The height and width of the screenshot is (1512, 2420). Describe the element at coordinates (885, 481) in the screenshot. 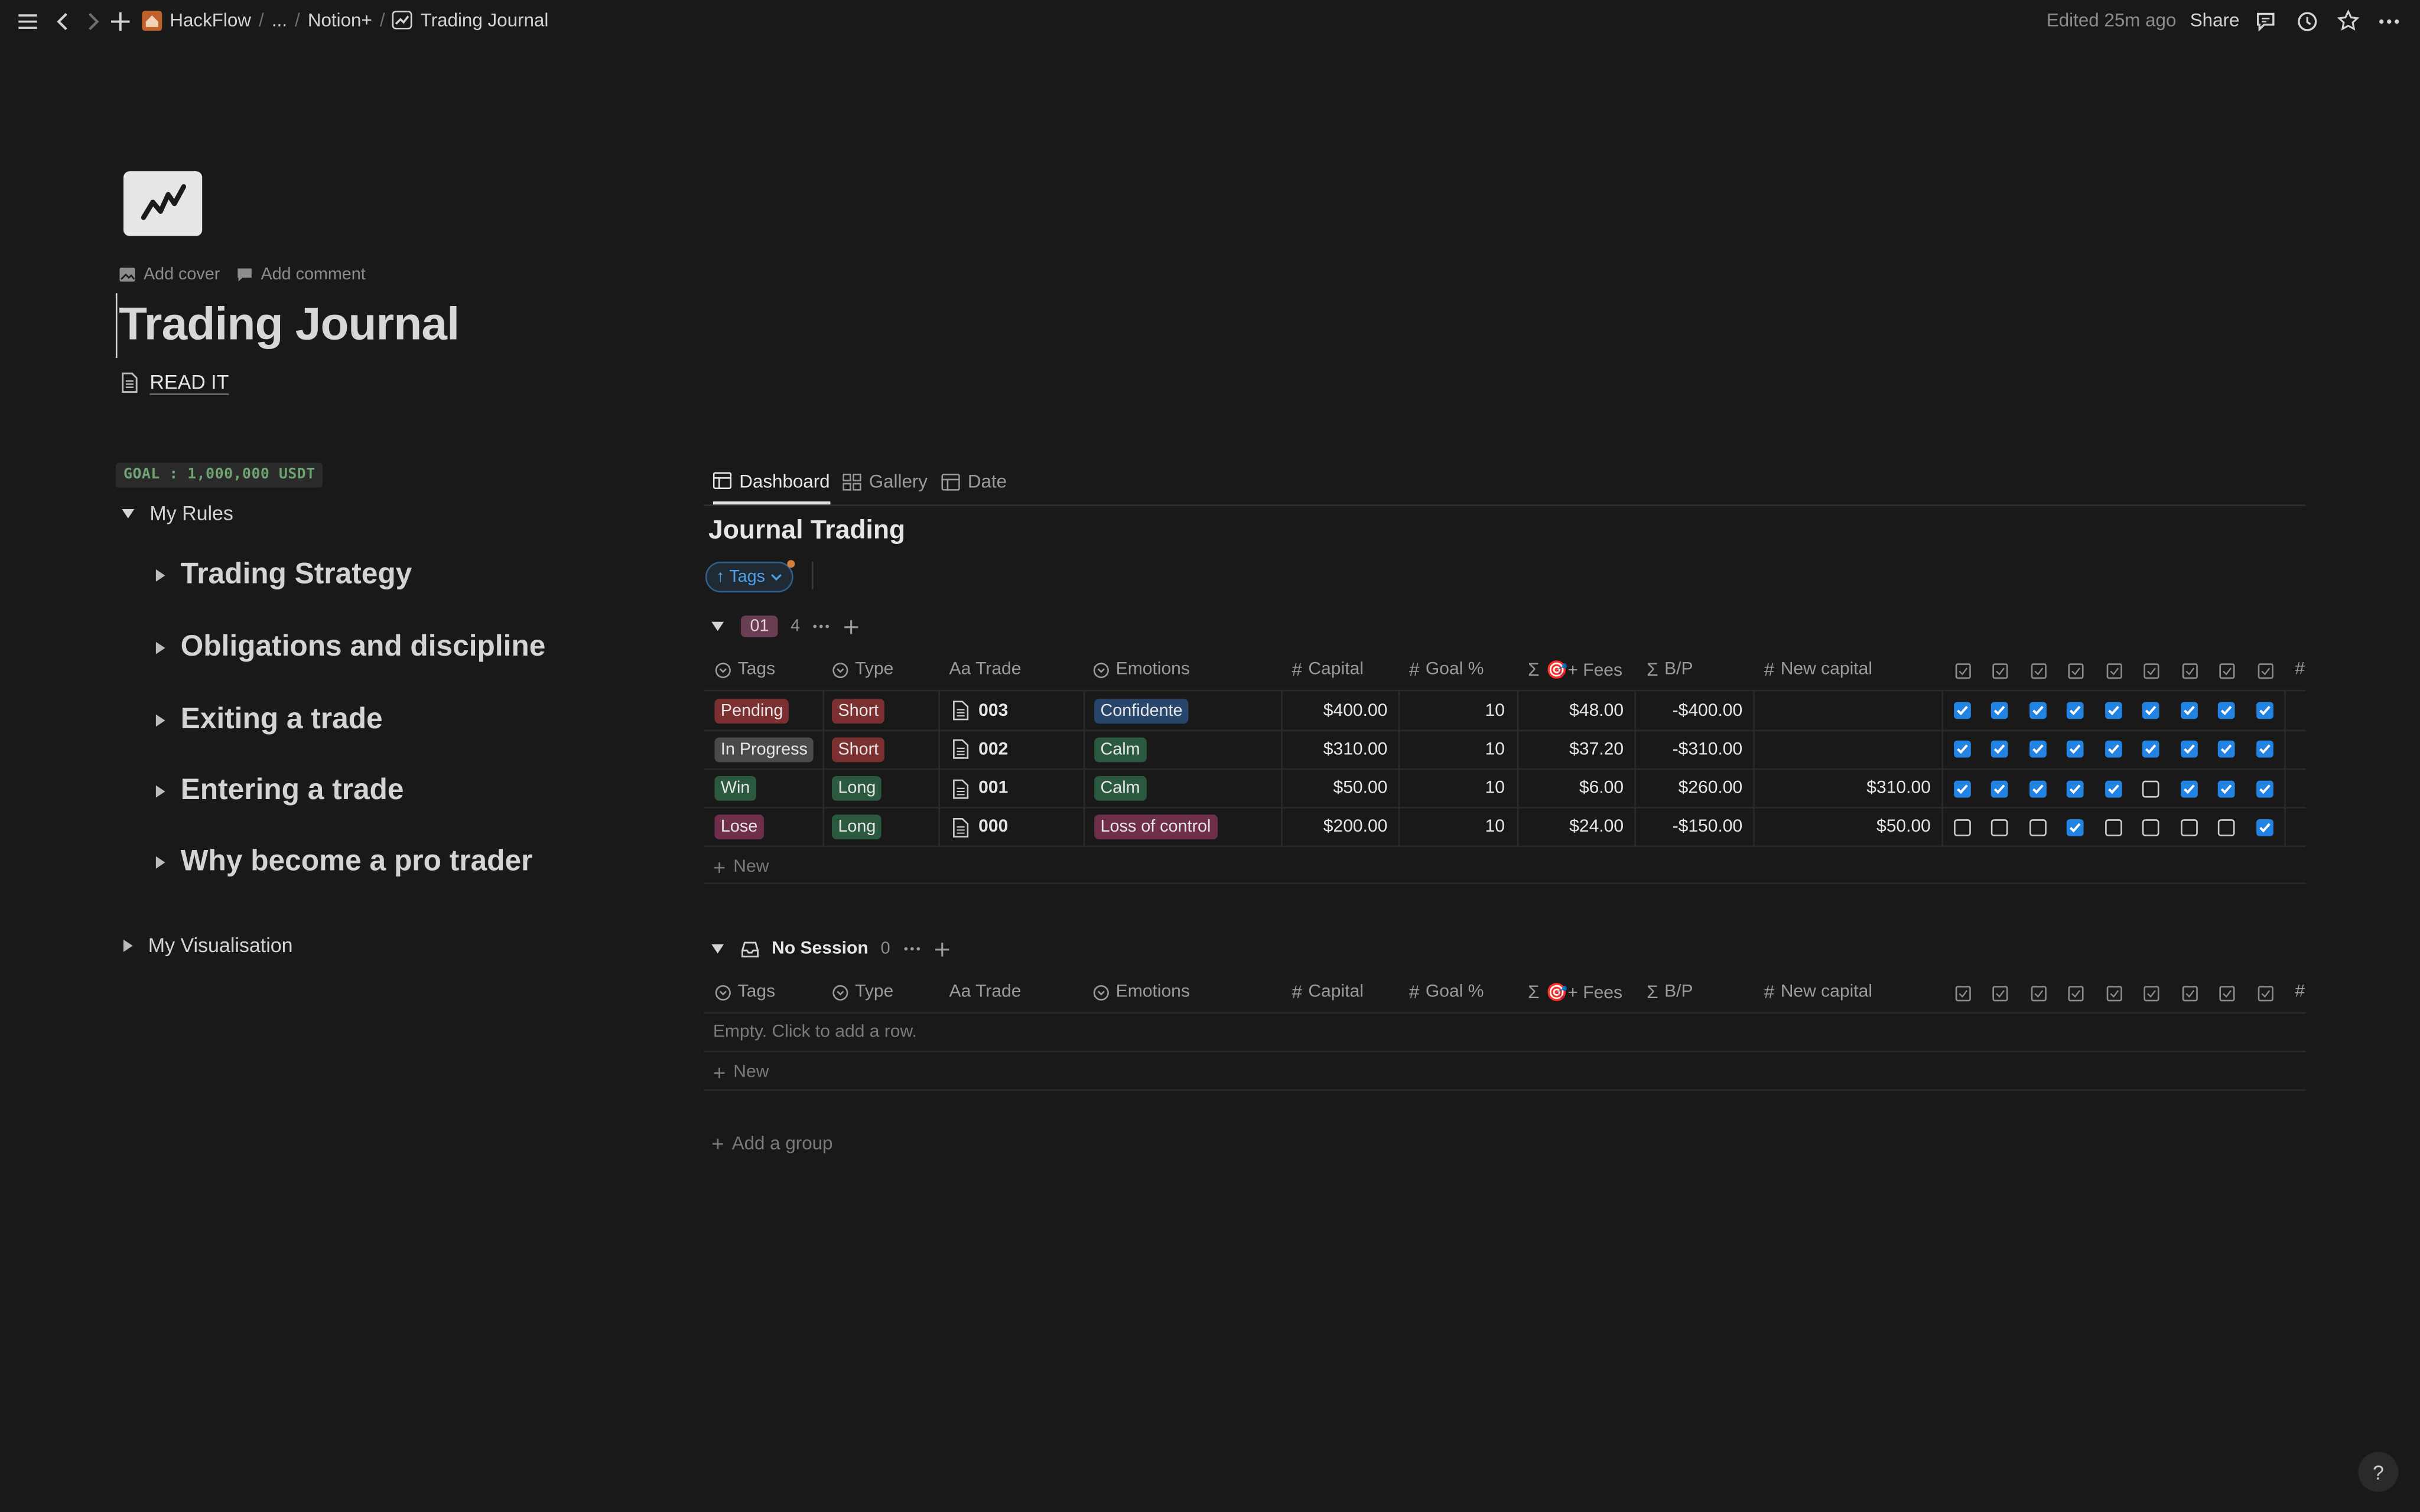

I see `tab-gallery: Gallery` at that location.